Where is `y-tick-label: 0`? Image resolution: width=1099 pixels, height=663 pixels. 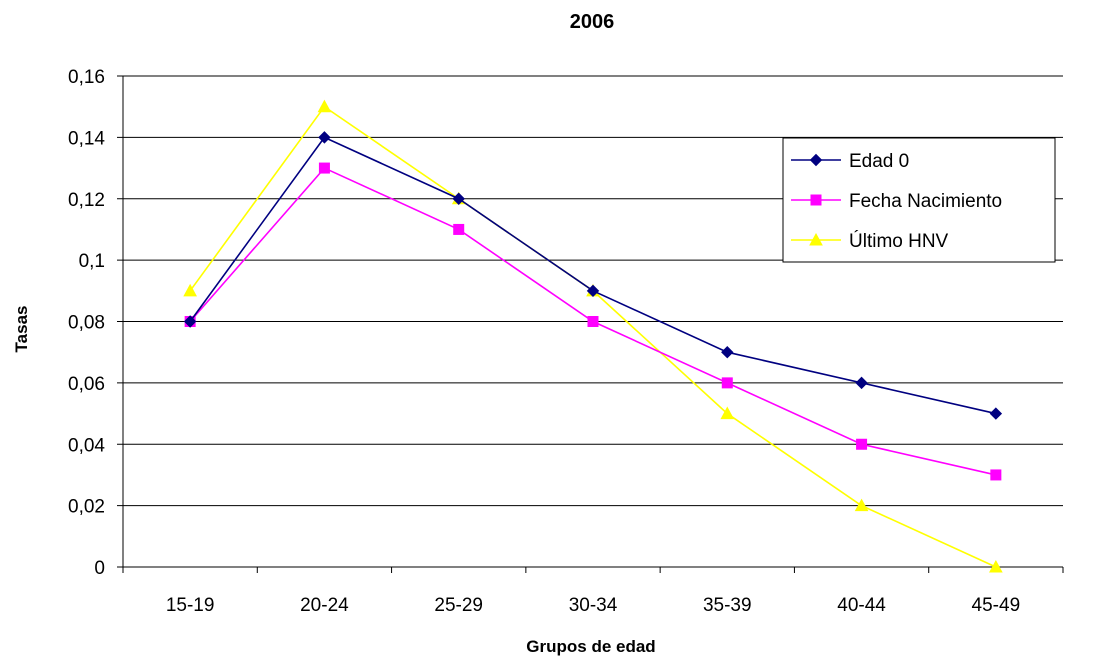
y-tick-label: 0 is located at coordinates (99, 568).